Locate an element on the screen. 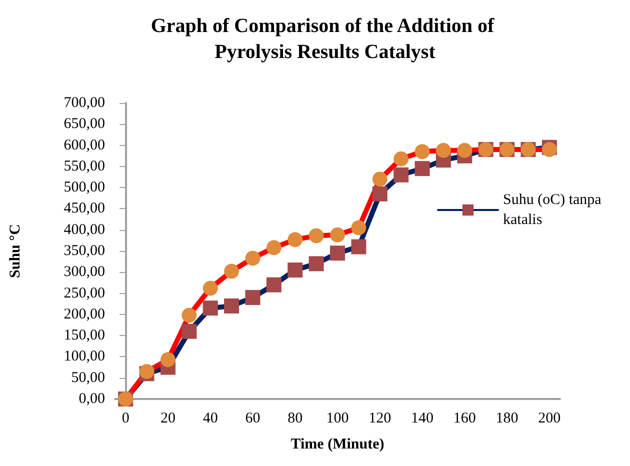 Image resolution: width=630 pixels, height=466 pixels. y-tick-label: 250,00 is located at coordinates (84, 293).